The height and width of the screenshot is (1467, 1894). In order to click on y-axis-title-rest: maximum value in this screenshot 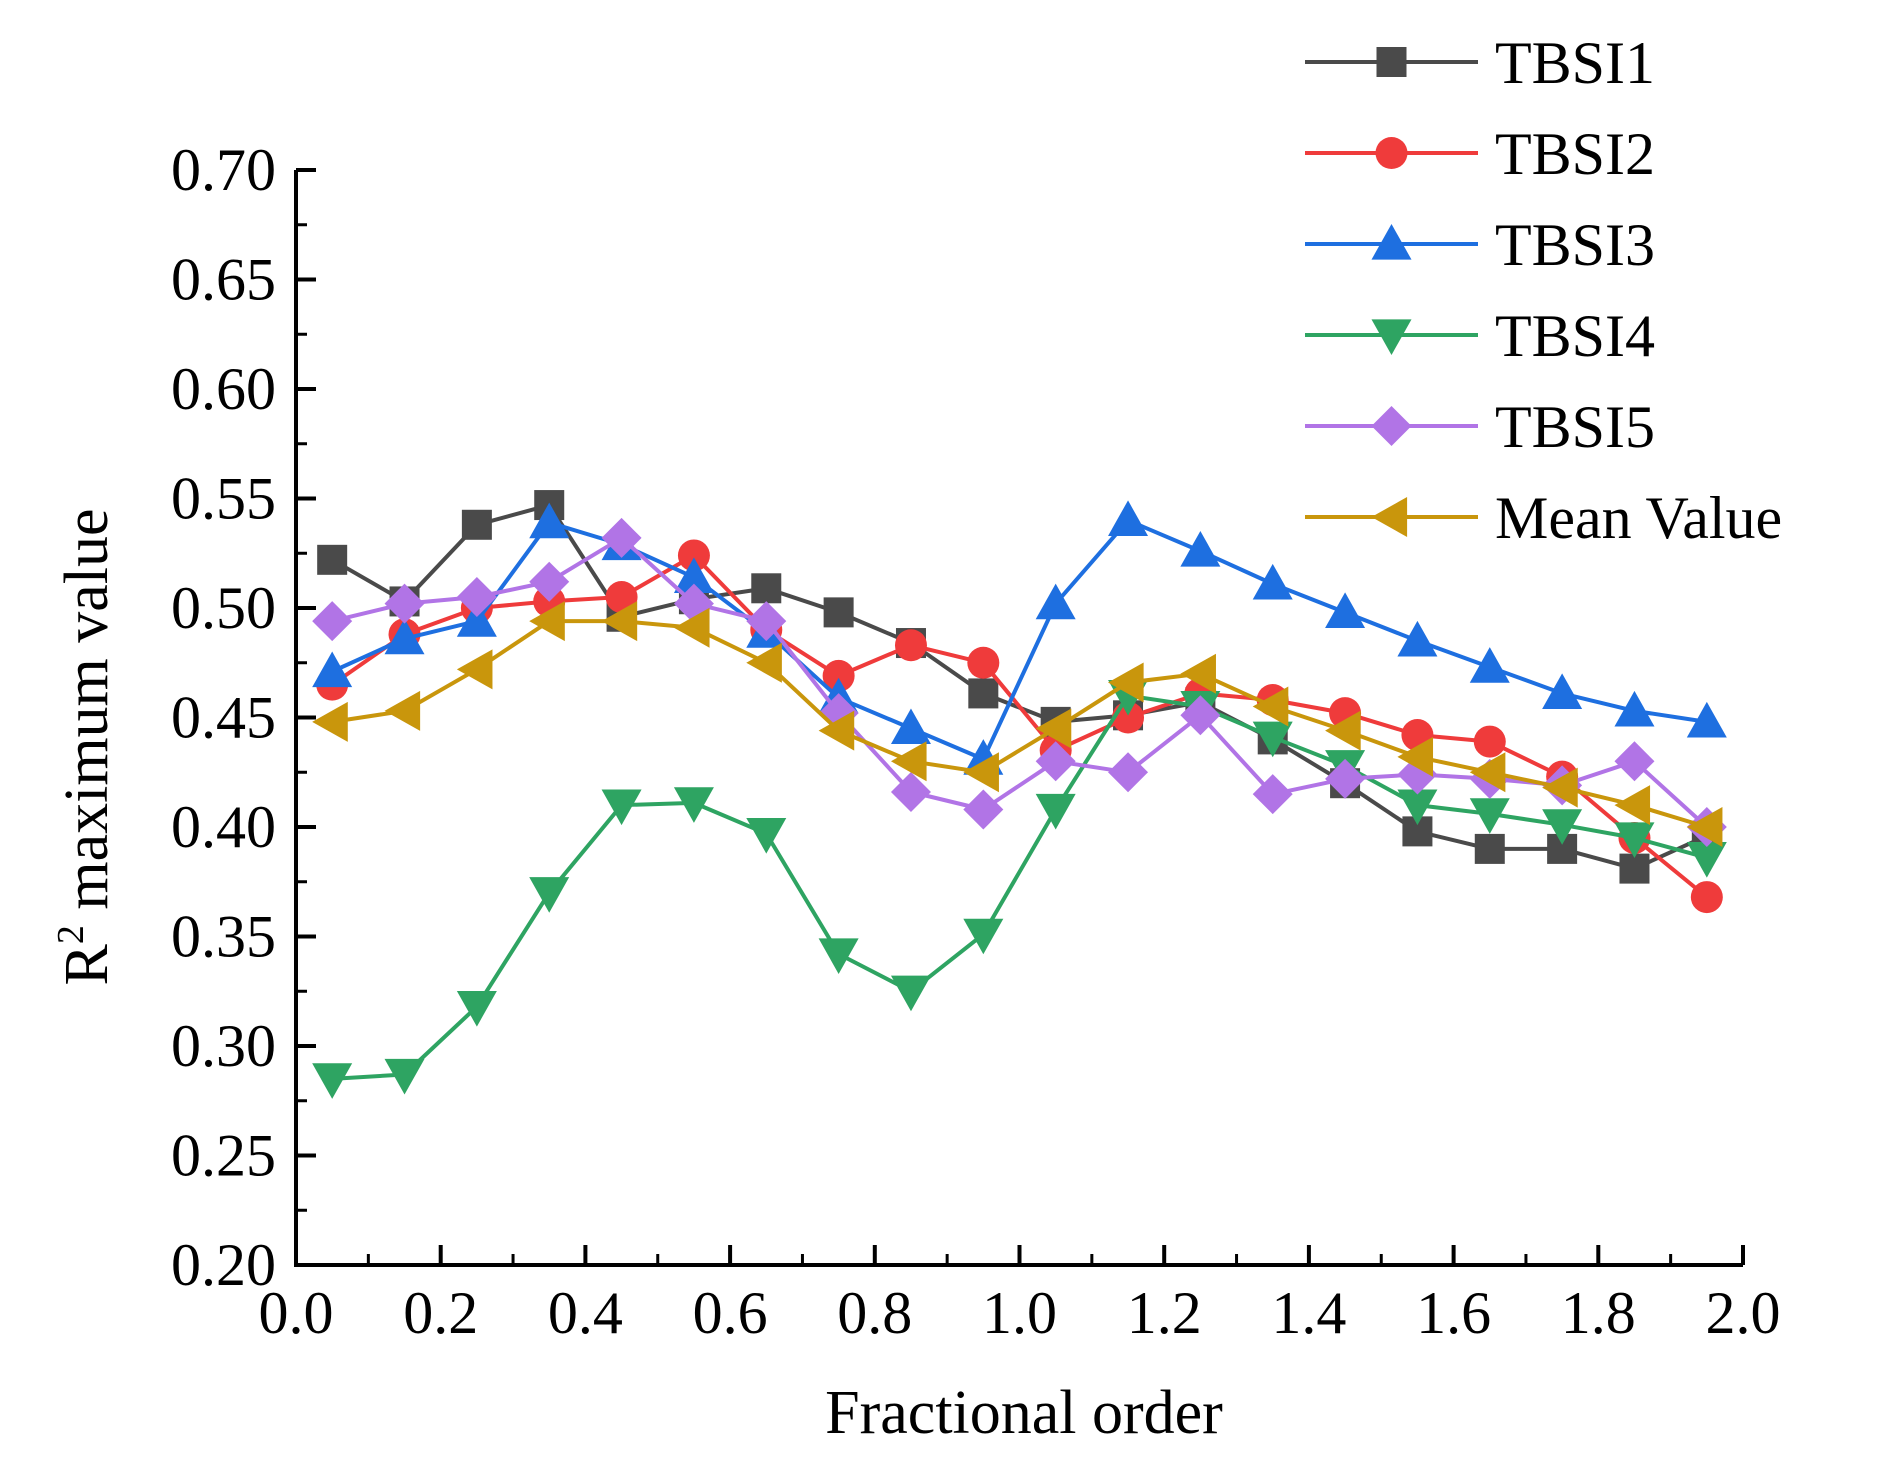, I will do `click(87, 716)`.